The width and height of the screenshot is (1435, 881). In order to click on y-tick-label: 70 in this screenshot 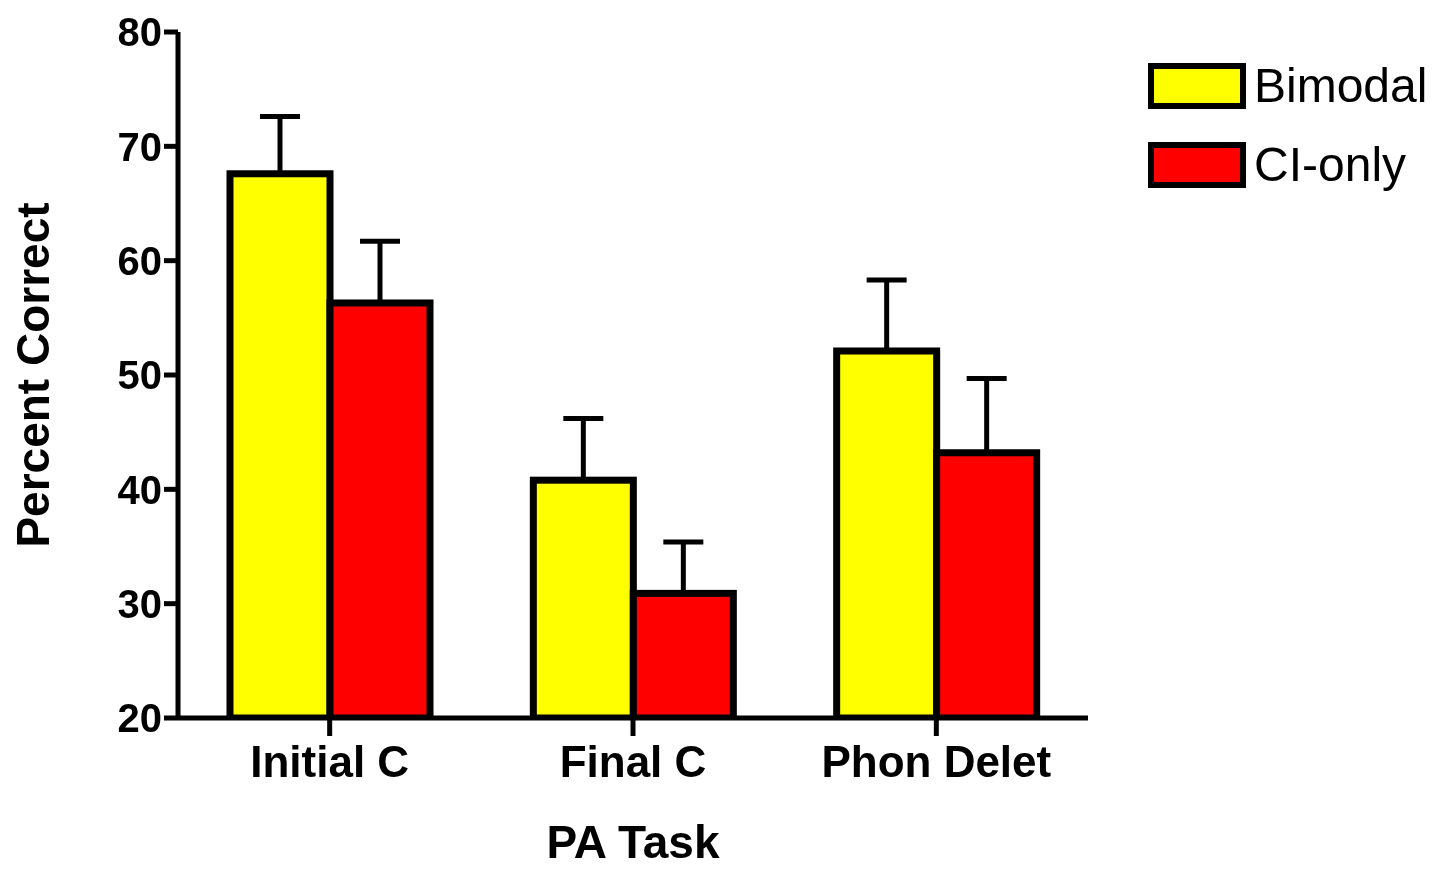, I will do `click(139, 146)`.